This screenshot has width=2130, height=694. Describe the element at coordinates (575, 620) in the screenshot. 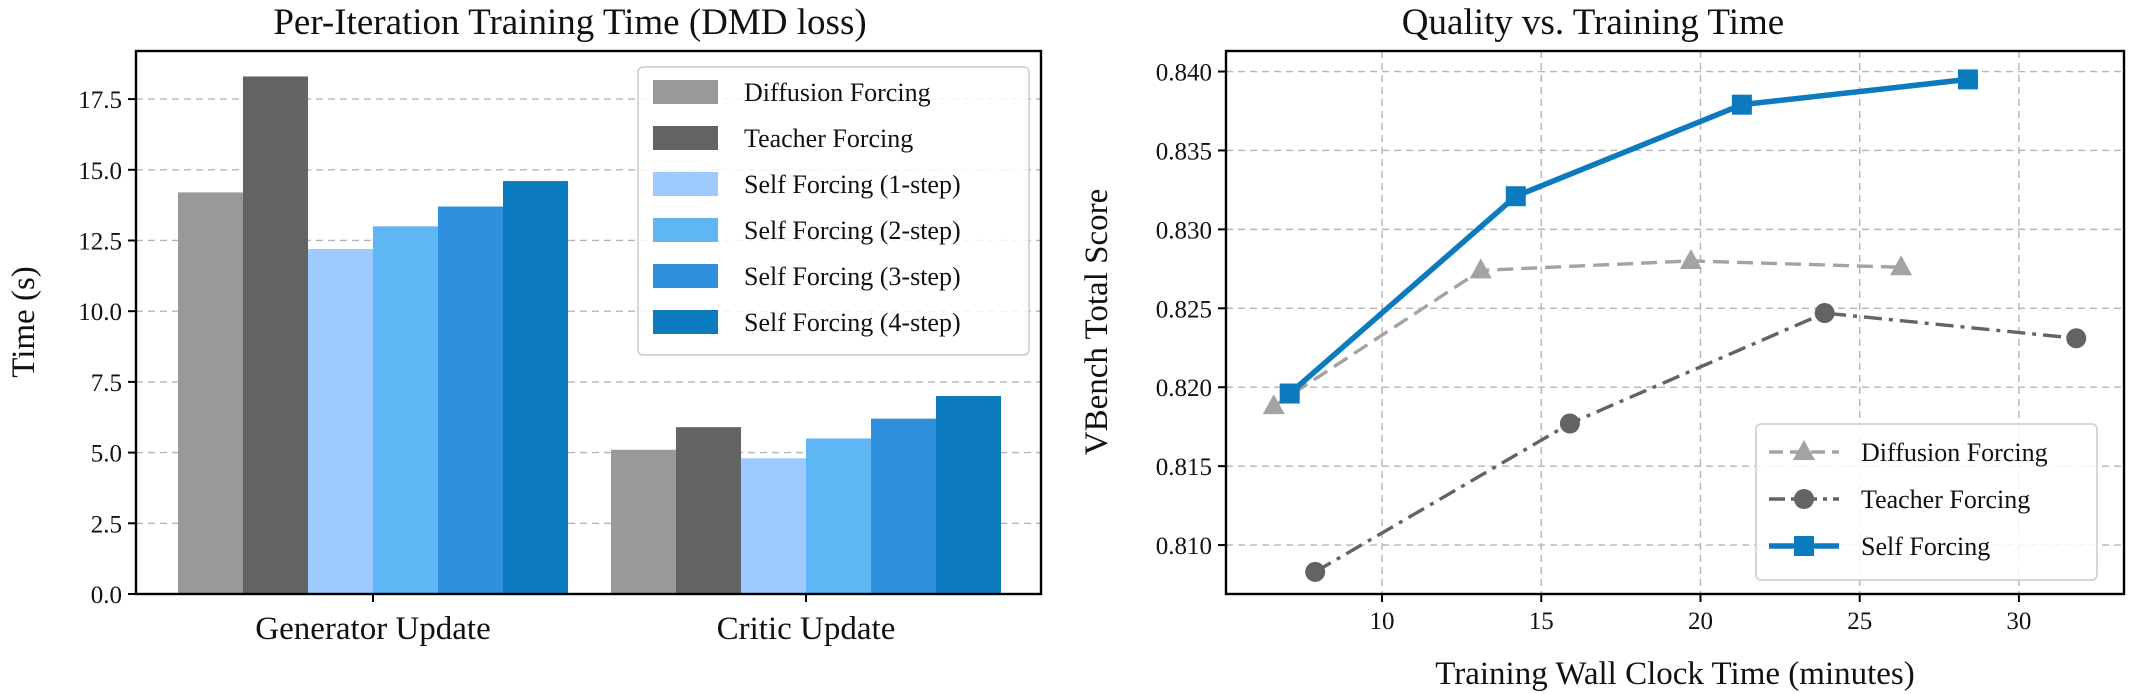

I see `bar-chart-x-ticks: Generator Update Critic Update` at that location.